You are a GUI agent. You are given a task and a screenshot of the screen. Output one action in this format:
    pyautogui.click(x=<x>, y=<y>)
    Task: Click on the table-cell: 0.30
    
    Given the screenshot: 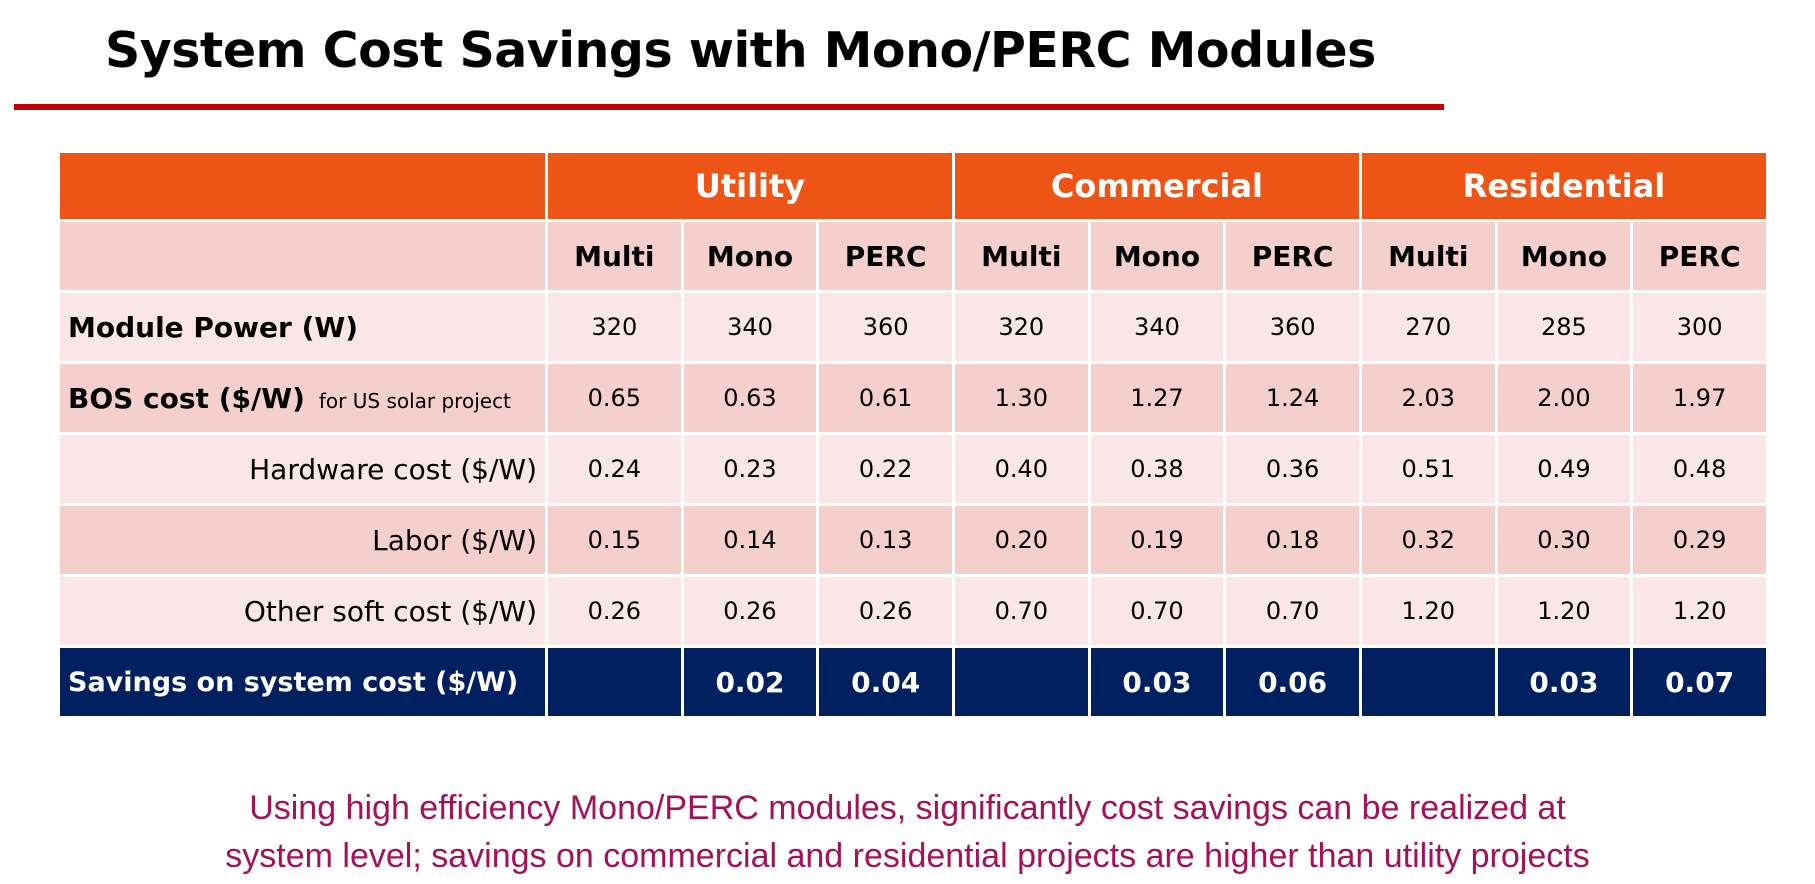 What is the action you would take?
    pyautogui.click(x=1564, y=540)
    